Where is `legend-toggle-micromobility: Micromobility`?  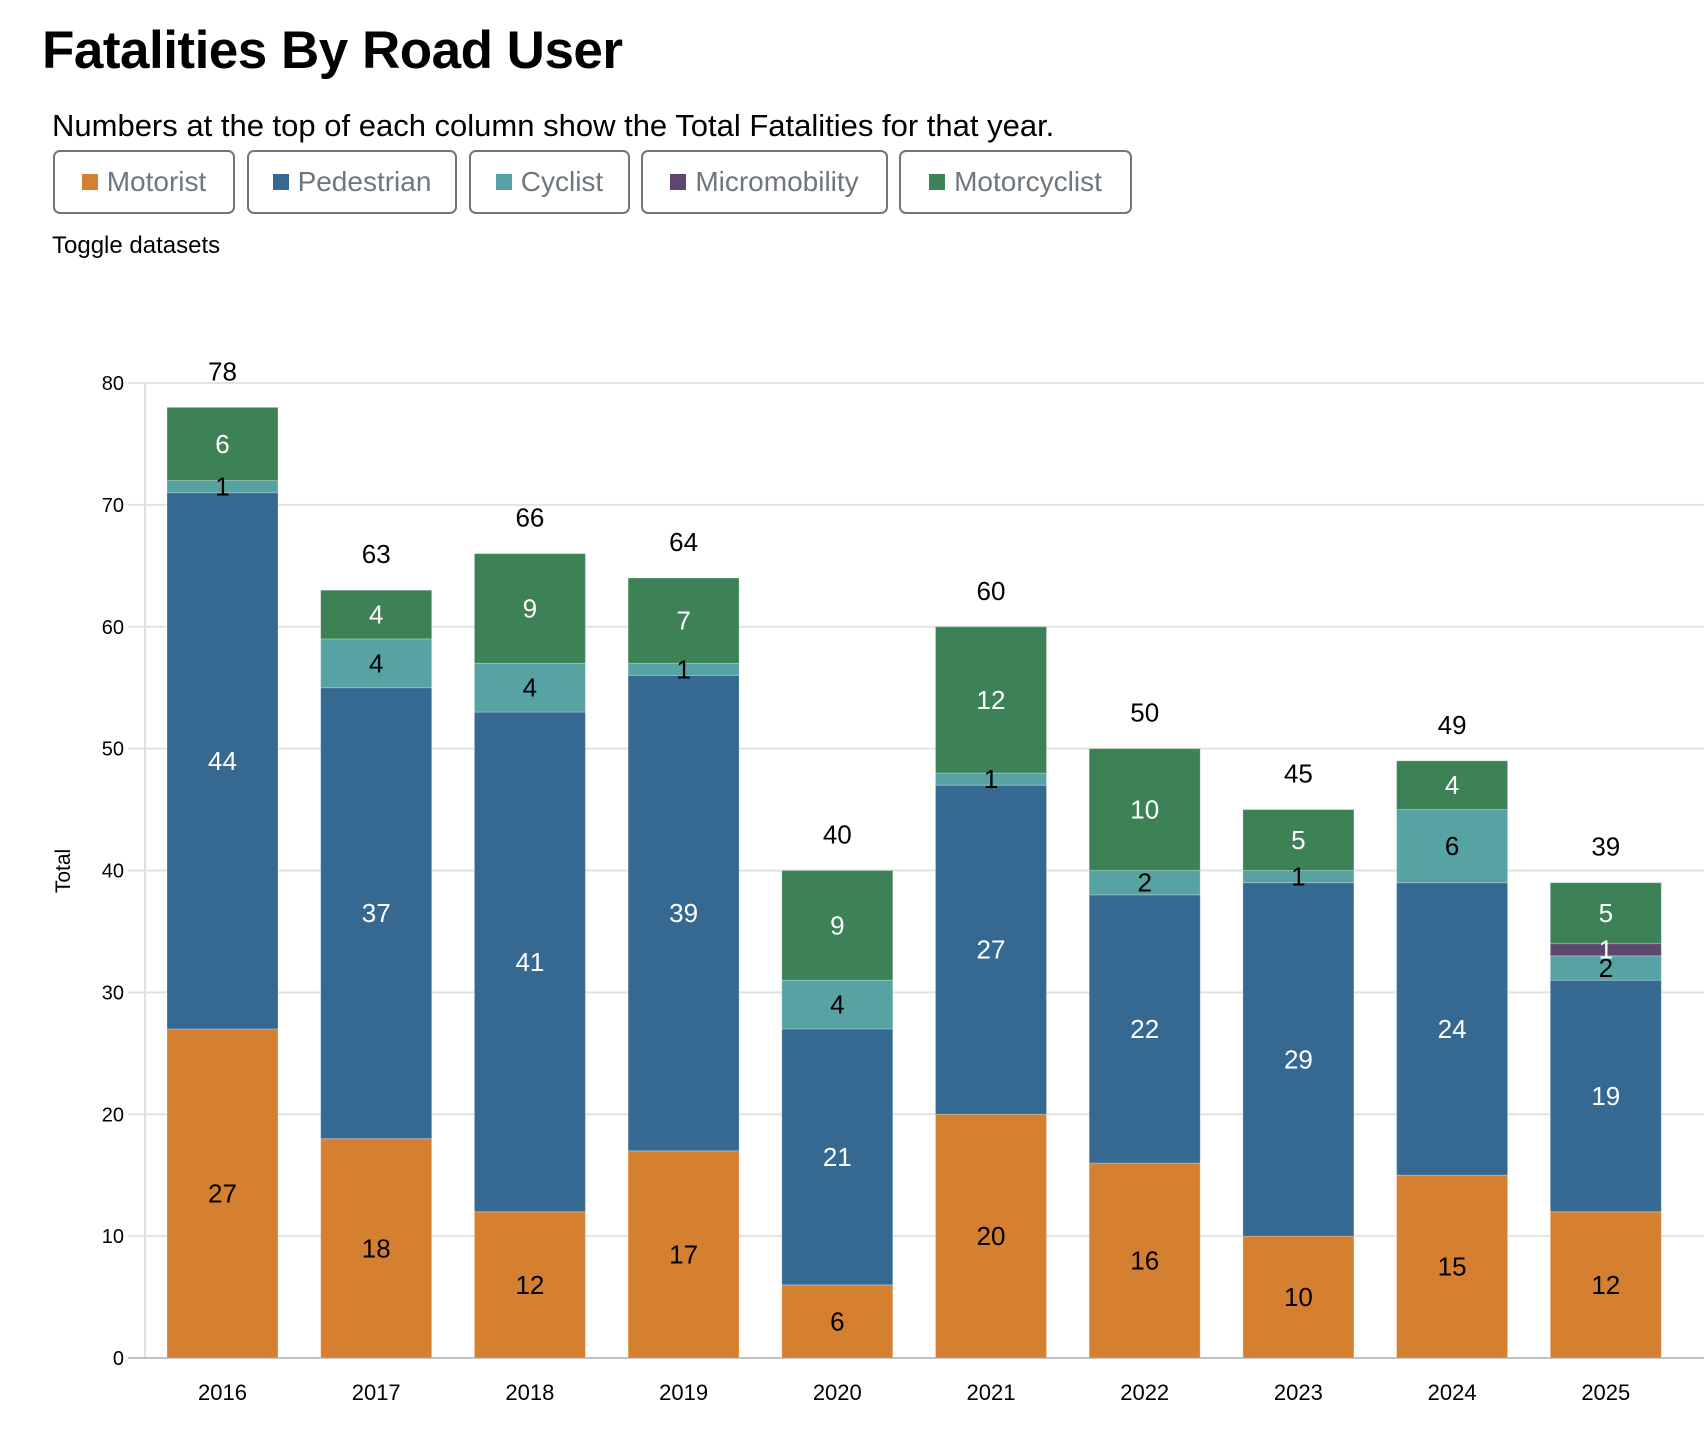 legend-toggle-micromobility: Micromobility is located at coordinates (764, 182).